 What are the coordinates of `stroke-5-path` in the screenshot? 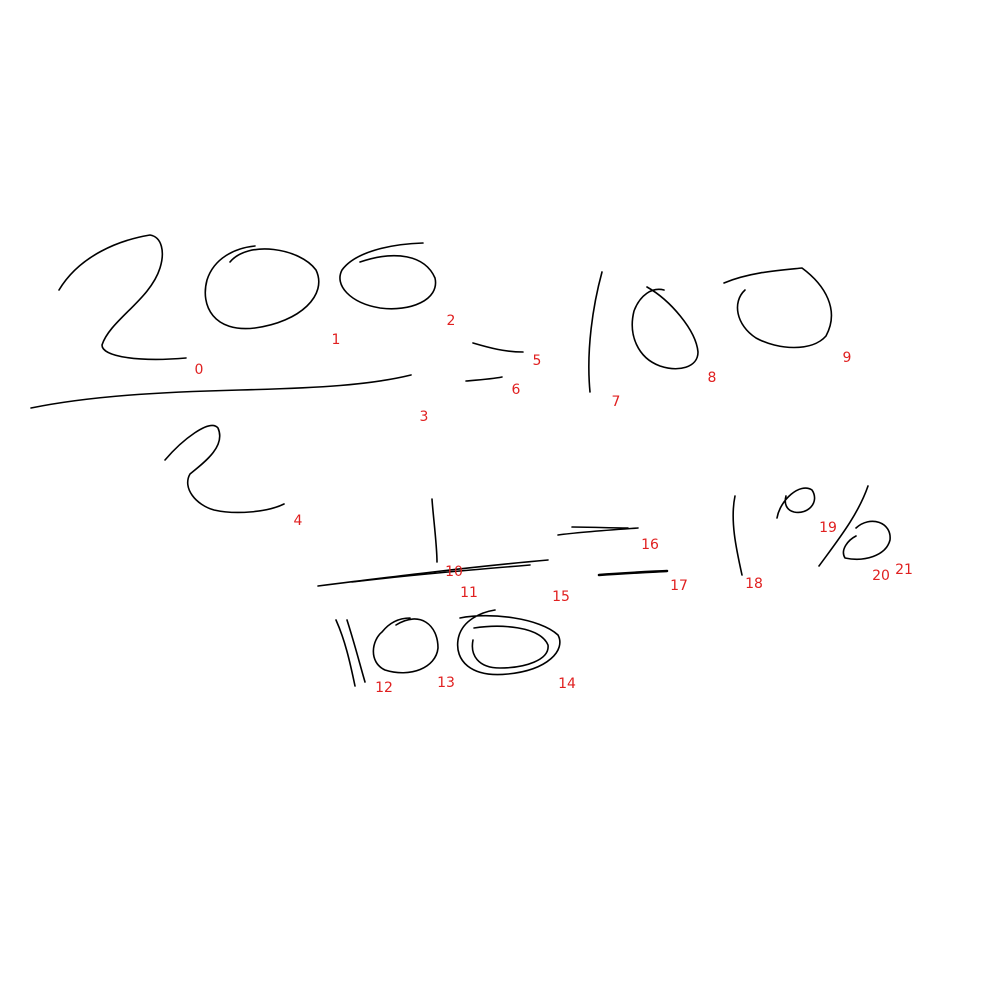 It's located at (498, 347).